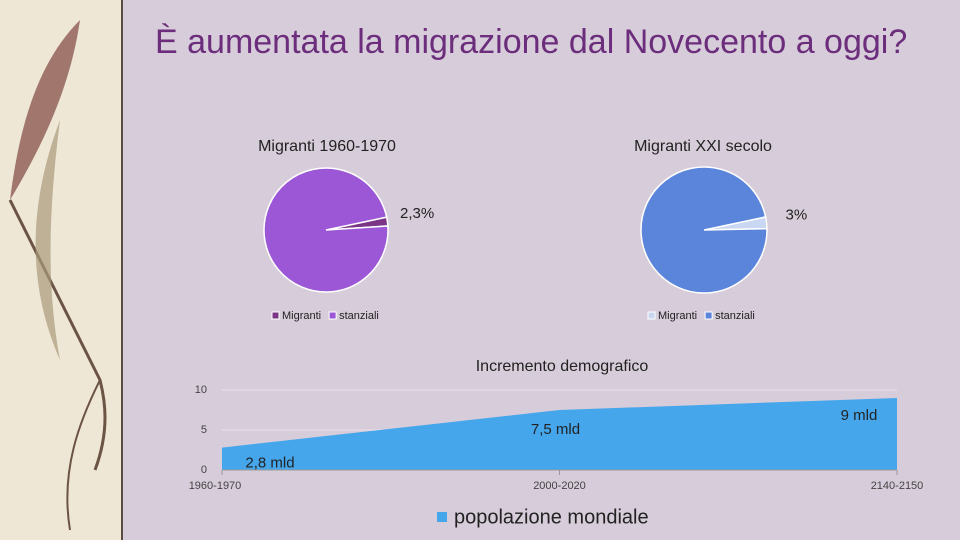  What do you see at coordinates (269, 463) in the screenshot?
I see `data-label: 2,8 mld` at bounding box center [269, 463].